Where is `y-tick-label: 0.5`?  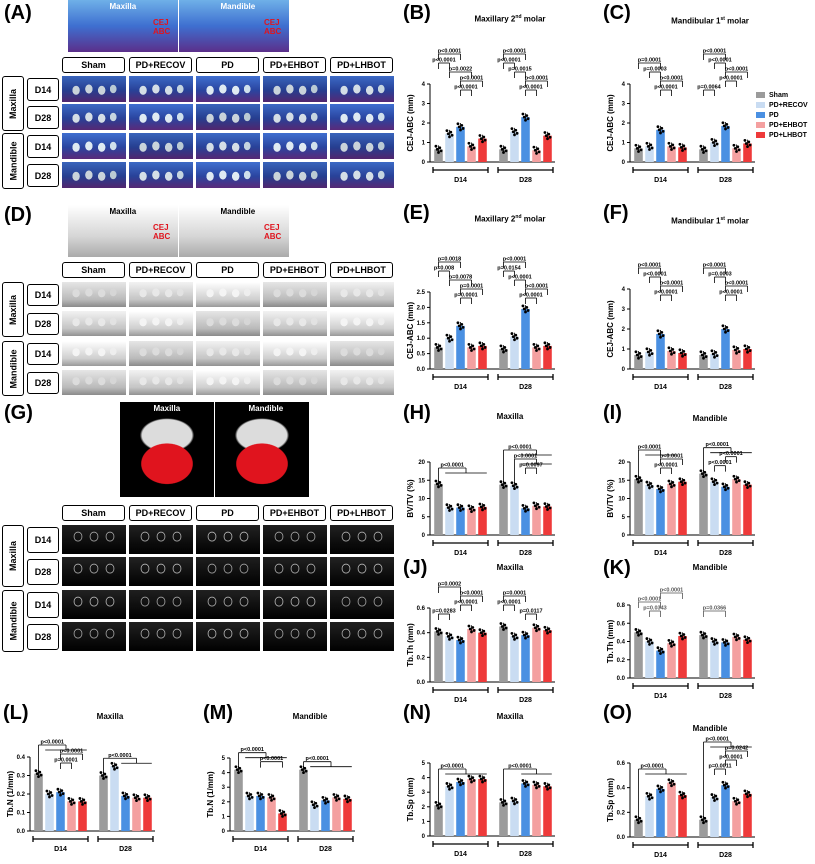
y-tick-label: 0.5 is located at coordinates (421, 355).